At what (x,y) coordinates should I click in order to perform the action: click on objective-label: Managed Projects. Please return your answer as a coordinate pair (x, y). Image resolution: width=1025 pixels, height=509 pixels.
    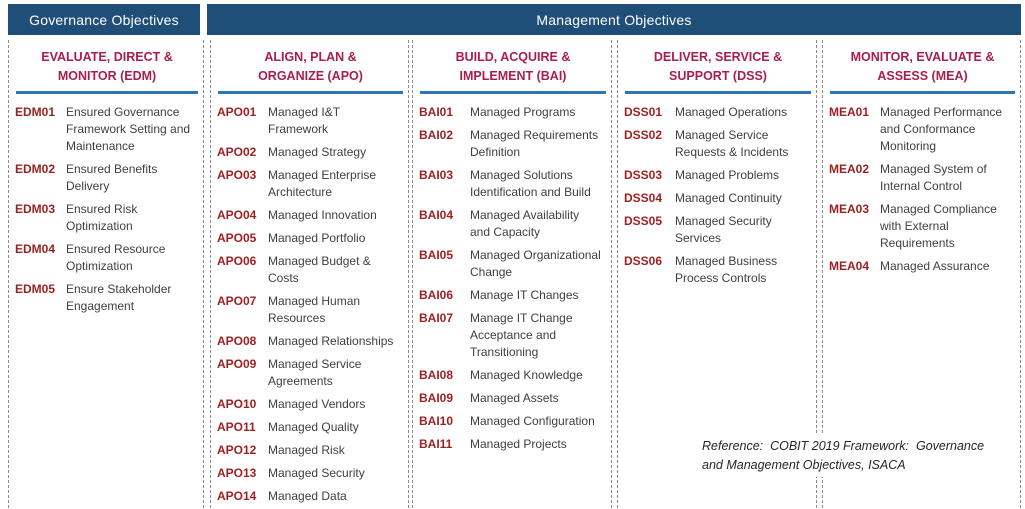
    Looking at the image, I should click on (518, 444).